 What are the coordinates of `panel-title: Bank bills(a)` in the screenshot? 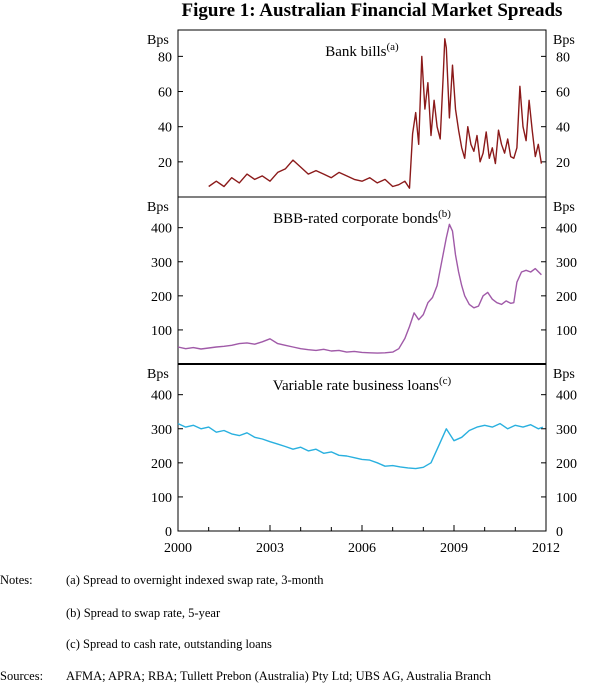 It's located at (362, 50).